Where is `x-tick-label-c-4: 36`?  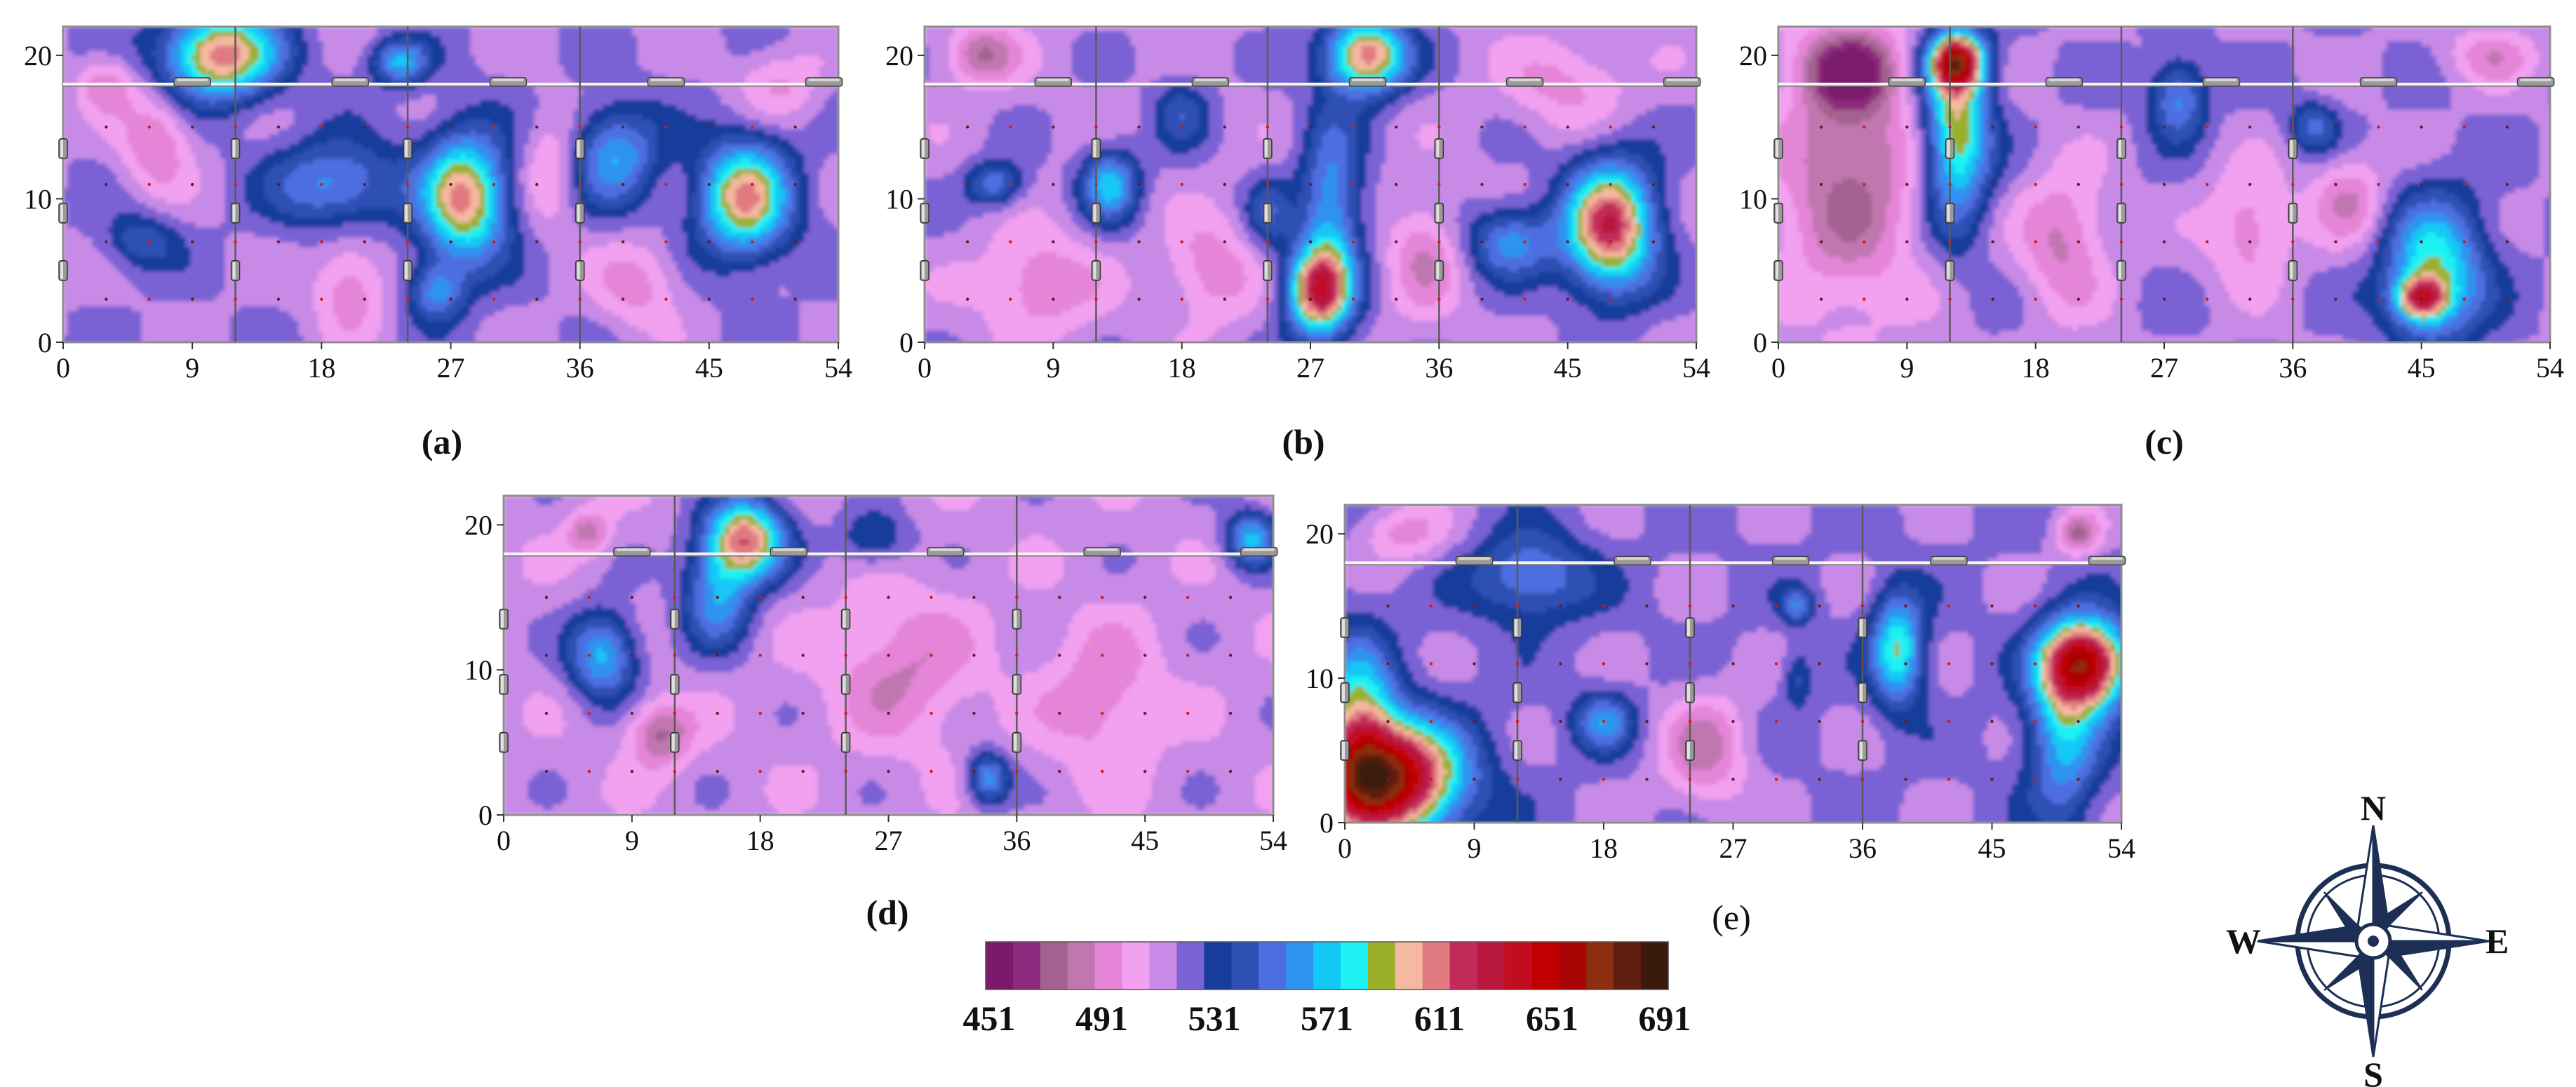 x-tick-label-c-4: 36 is located at coordinates (2293, 368).